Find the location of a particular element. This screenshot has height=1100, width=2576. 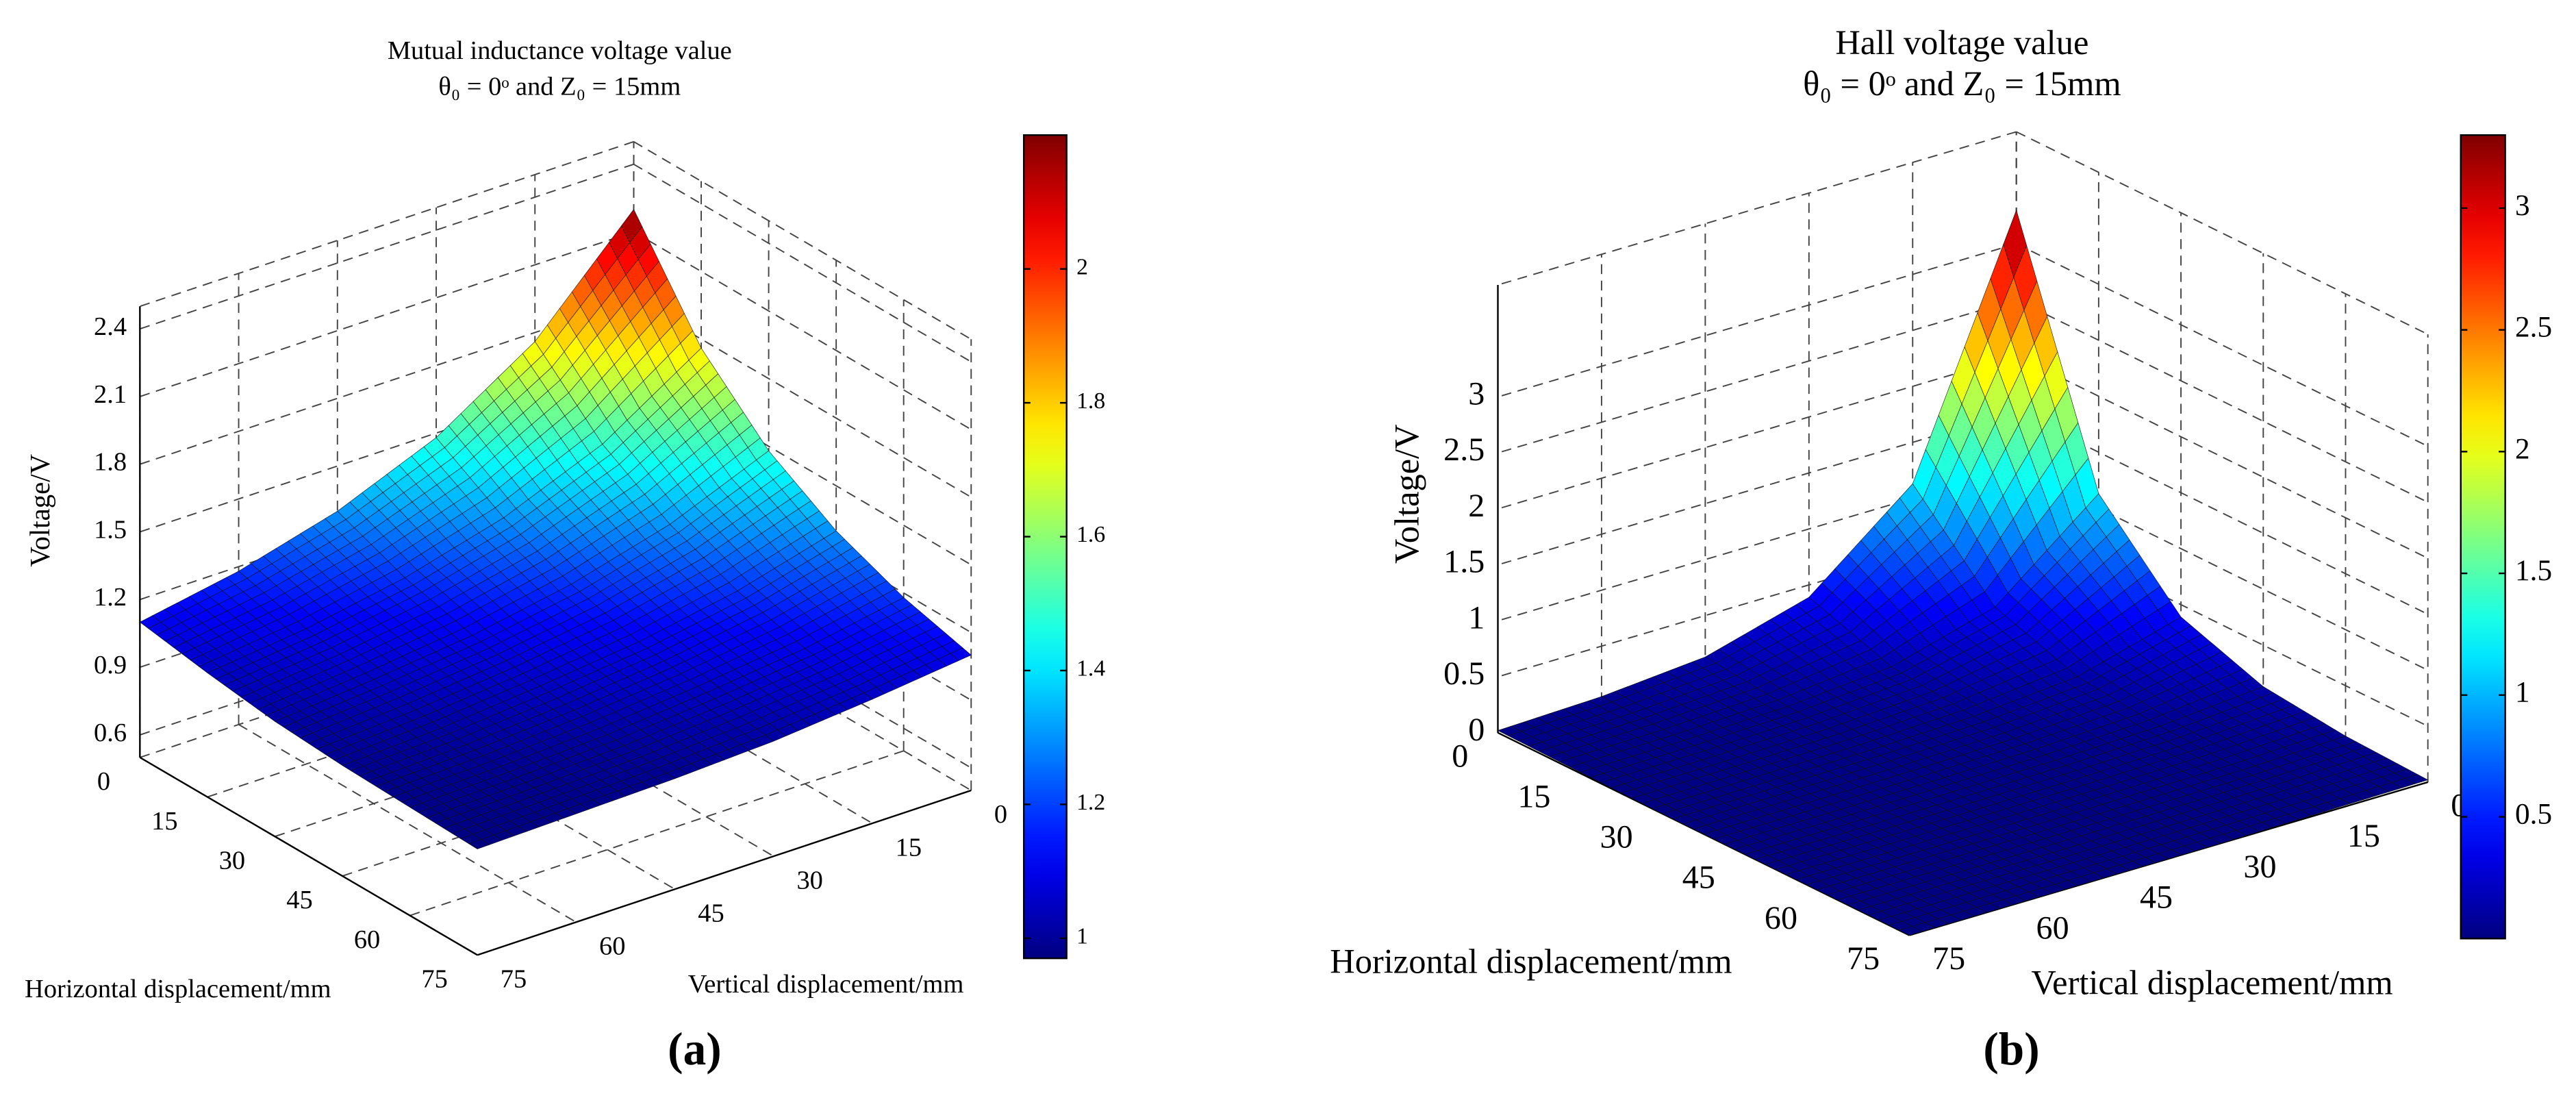

chart-title: Mutual inductance voltage value is located at coordinates (560, 50).